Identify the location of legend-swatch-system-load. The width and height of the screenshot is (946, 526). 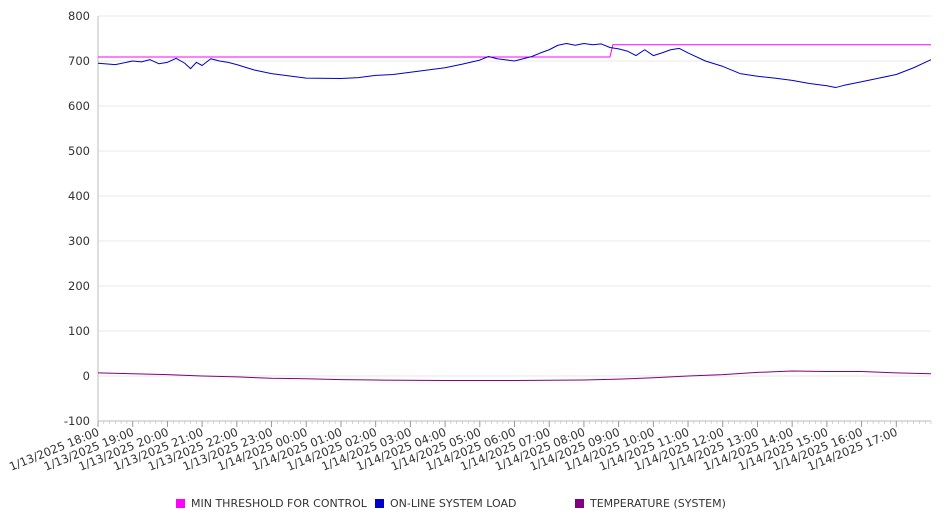
(379, 503).